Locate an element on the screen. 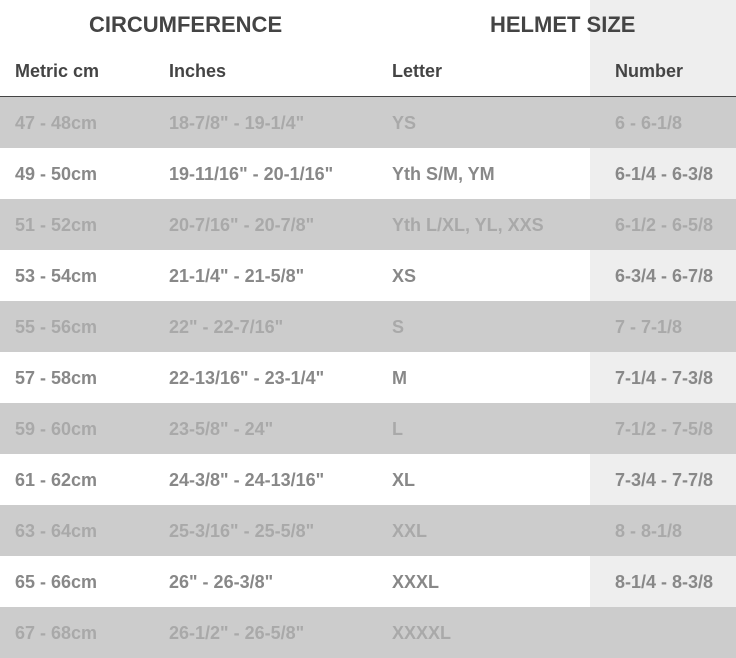 This screenshot has width=736, height=658. letter-cell: Yth S/M, YM is located at coordinates (443, 174).